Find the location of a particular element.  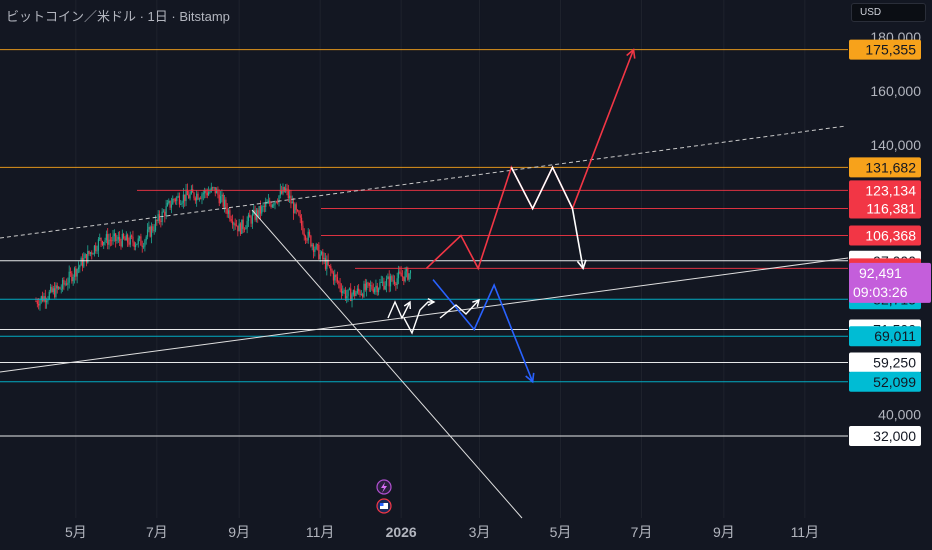

x-tick-label: 7月 is located at coordinates (642, 532).